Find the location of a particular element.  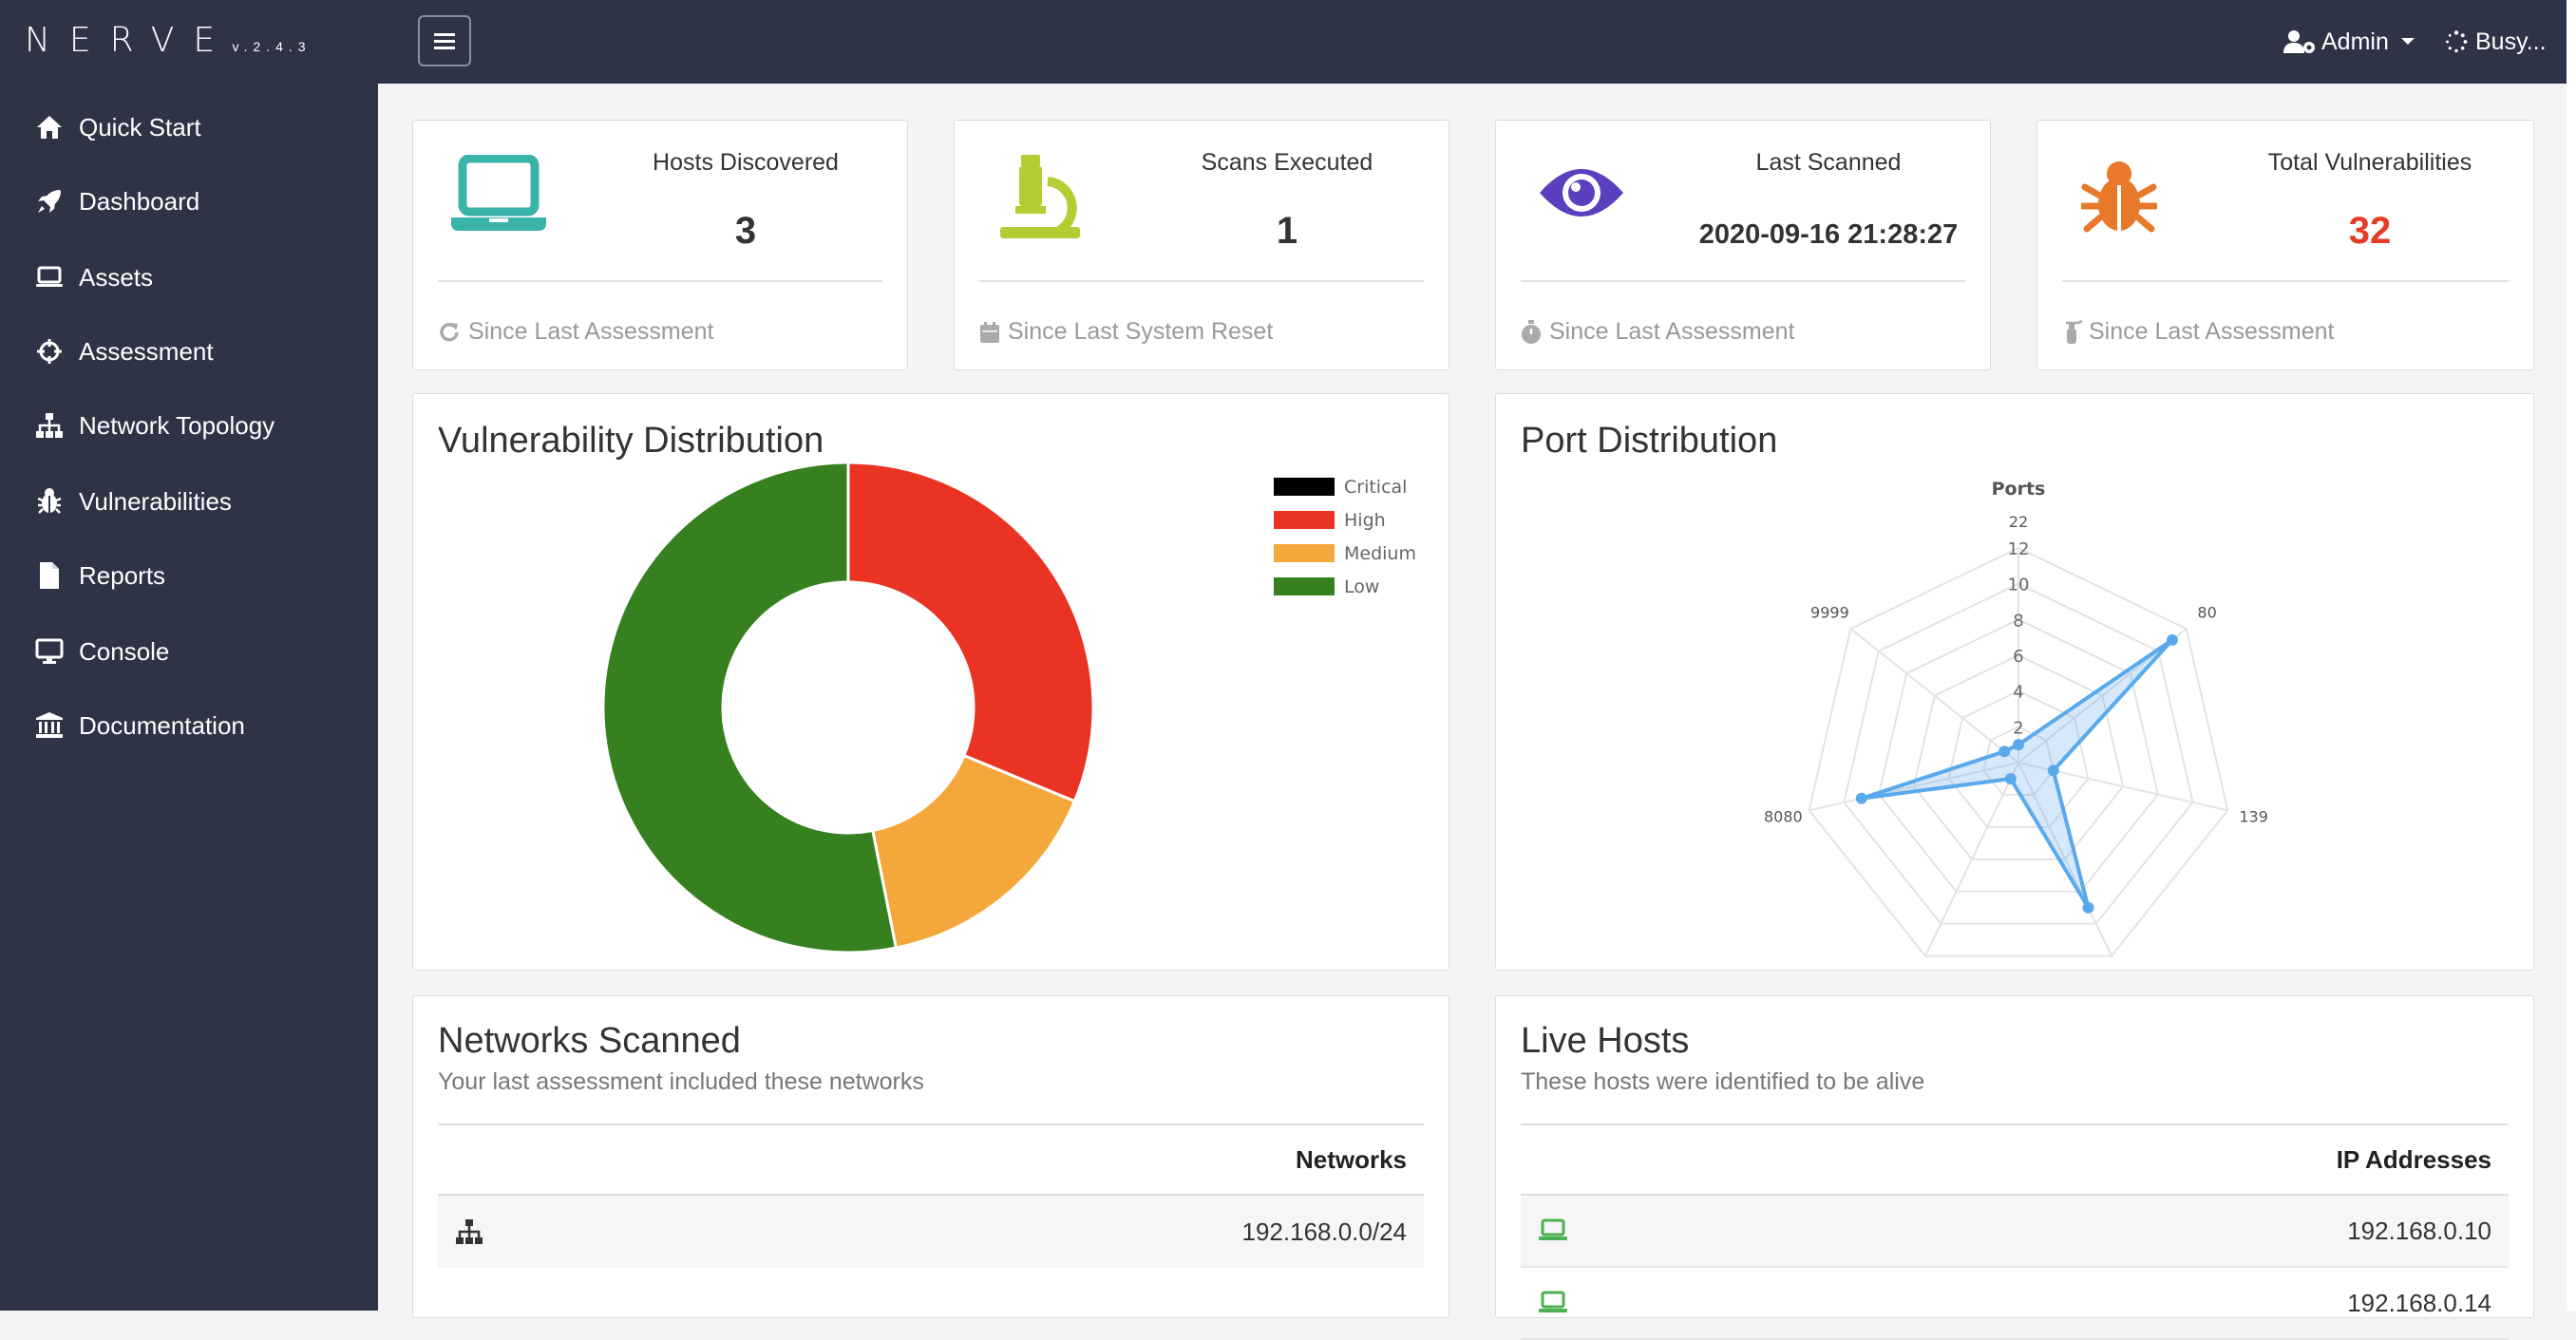

sidebar-item-assessment: Assessment is located at coordinates (189, 351).